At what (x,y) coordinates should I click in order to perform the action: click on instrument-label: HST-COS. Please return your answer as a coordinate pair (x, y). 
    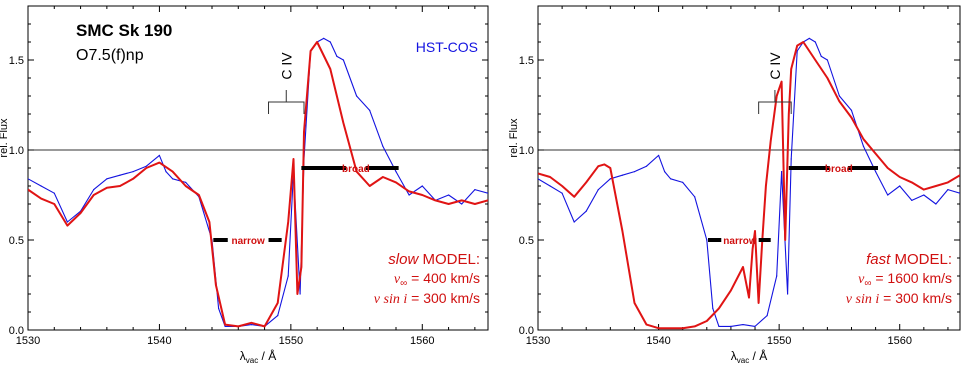
    Looking at the image, I should click on (447, 47).